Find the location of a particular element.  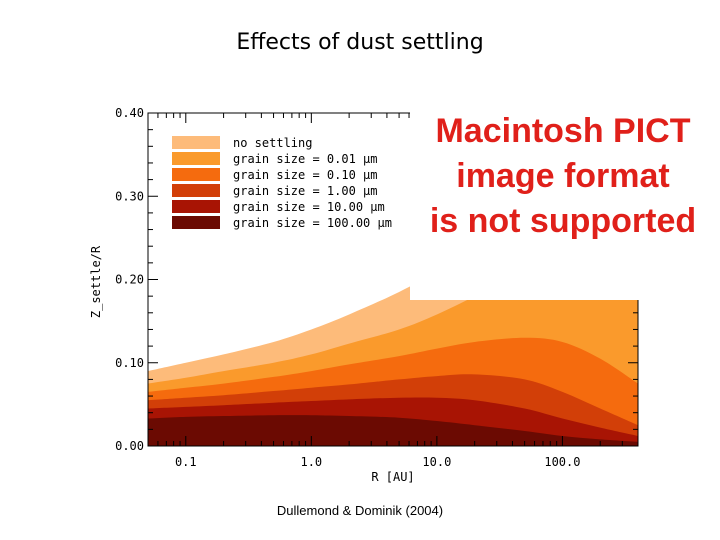

y-tick-label-3: 0.30 is located at coordinates (129, 196).